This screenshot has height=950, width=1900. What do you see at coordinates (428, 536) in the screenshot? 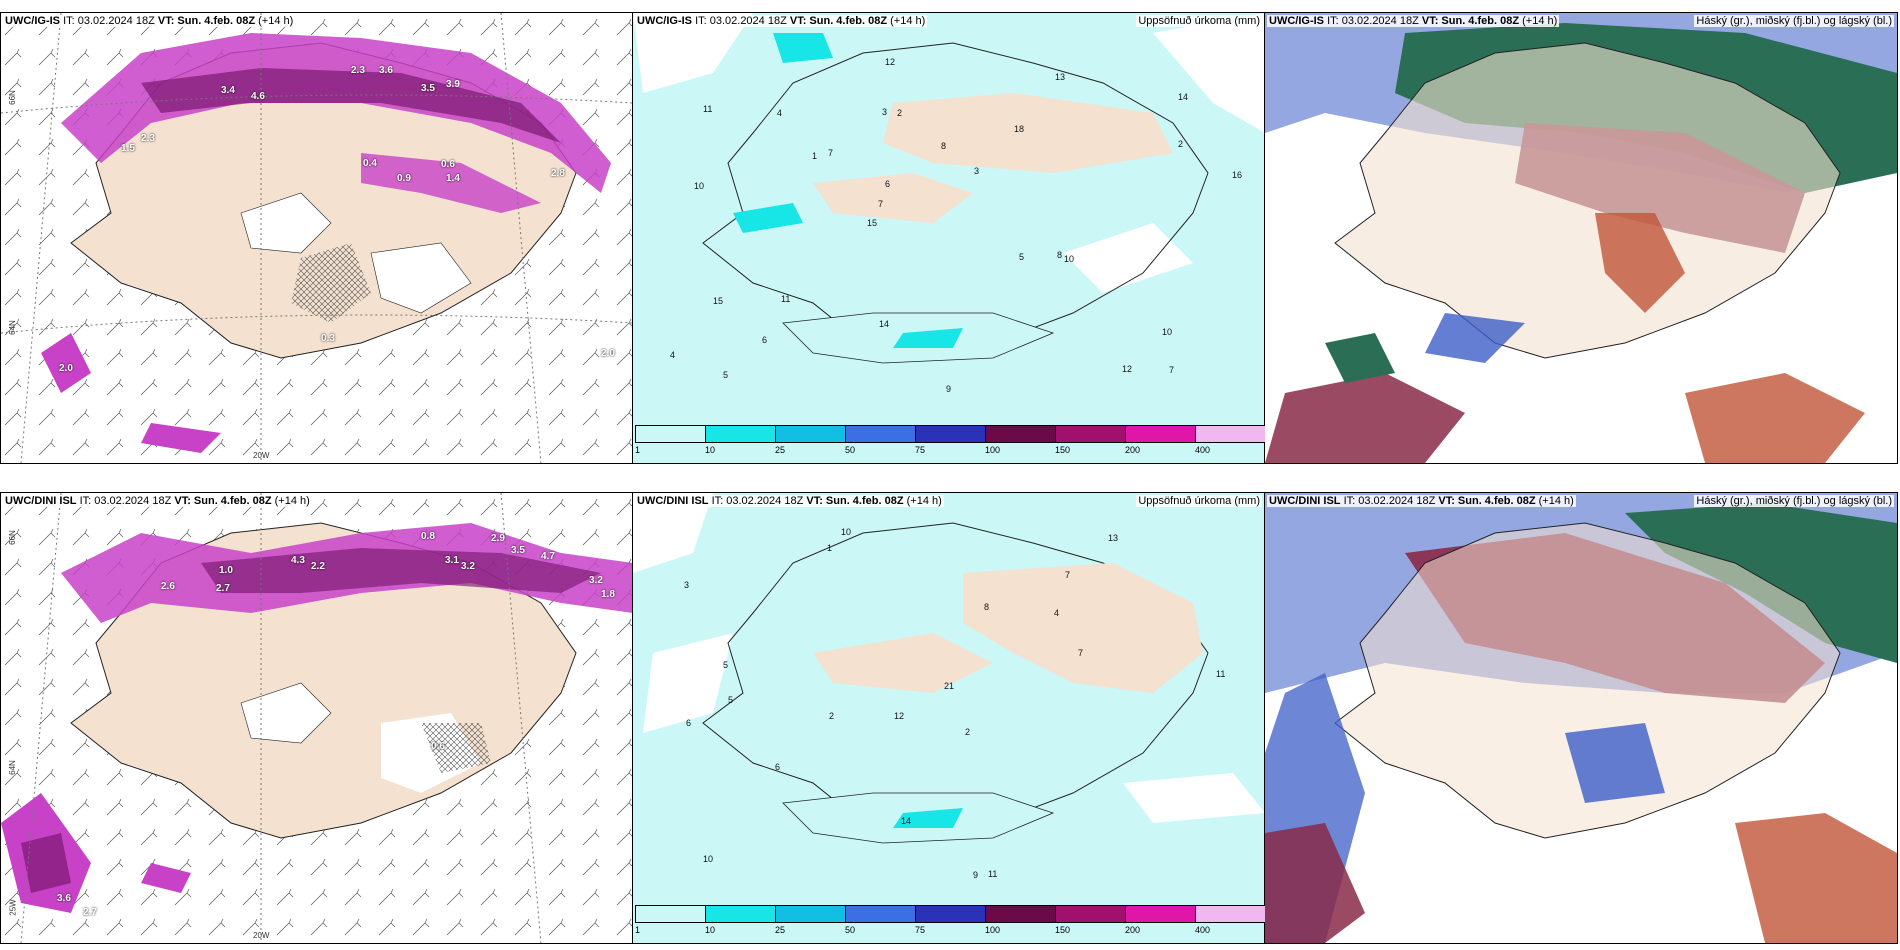
I see `precip-label: 0.8` at bounding box center [428, 536].